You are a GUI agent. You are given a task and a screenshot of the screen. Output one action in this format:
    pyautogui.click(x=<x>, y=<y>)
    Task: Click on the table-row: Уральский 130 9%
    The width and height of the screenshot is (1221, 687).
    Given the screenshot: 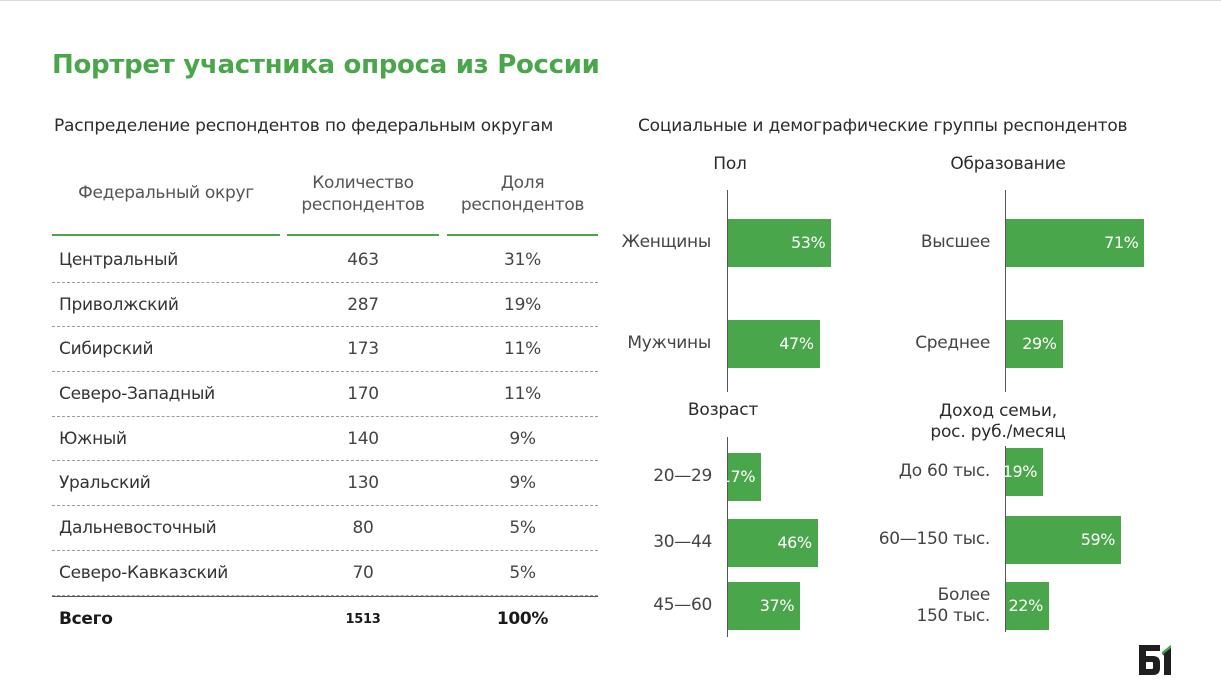 What is the action you would take?
    pyautogui.click(x=325, y=484)
    